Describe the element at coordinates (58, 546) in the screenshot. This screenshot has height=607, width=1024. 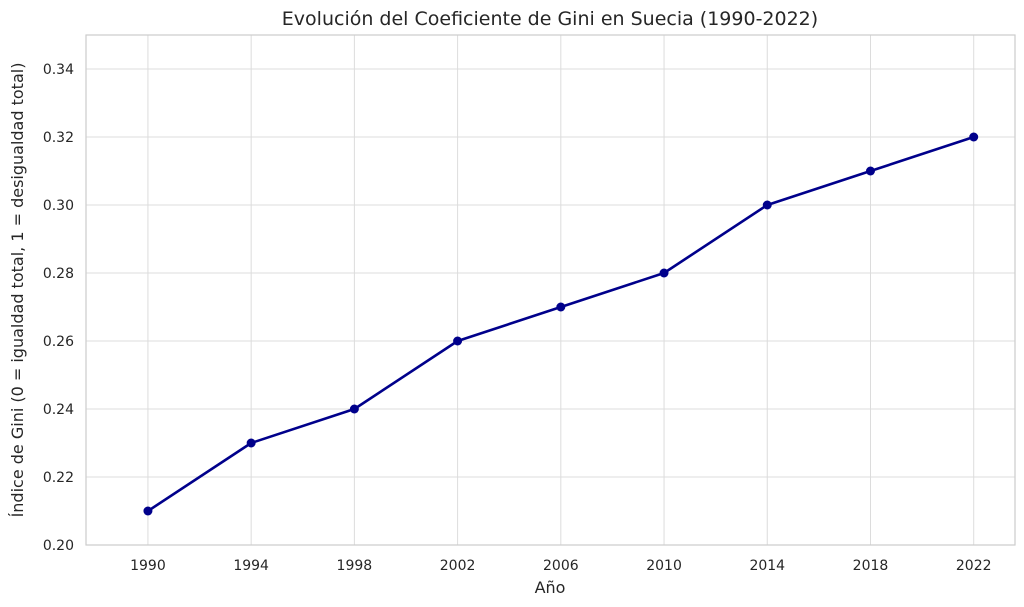
I see `y-tick-label: 0.20` at that location.